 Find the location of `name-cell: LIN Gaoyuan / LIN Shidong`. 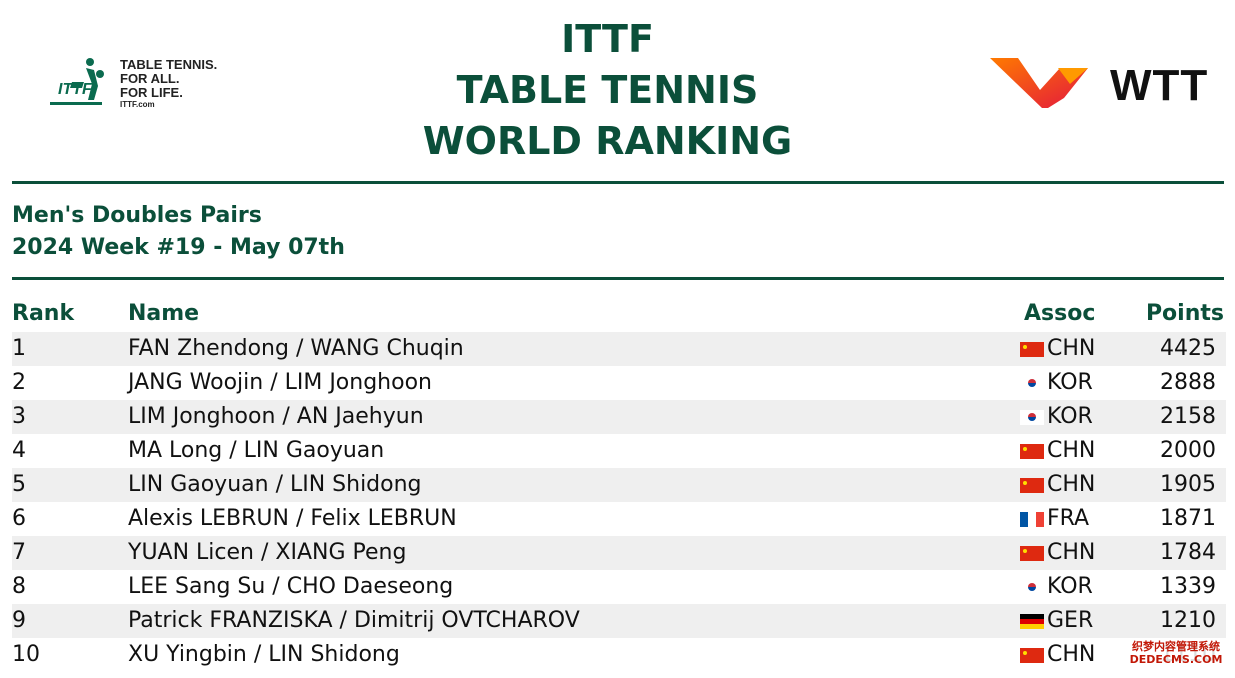

name-cell: LIN Gaoyuan / LIN Shidong is located at coordinates (275, 484).